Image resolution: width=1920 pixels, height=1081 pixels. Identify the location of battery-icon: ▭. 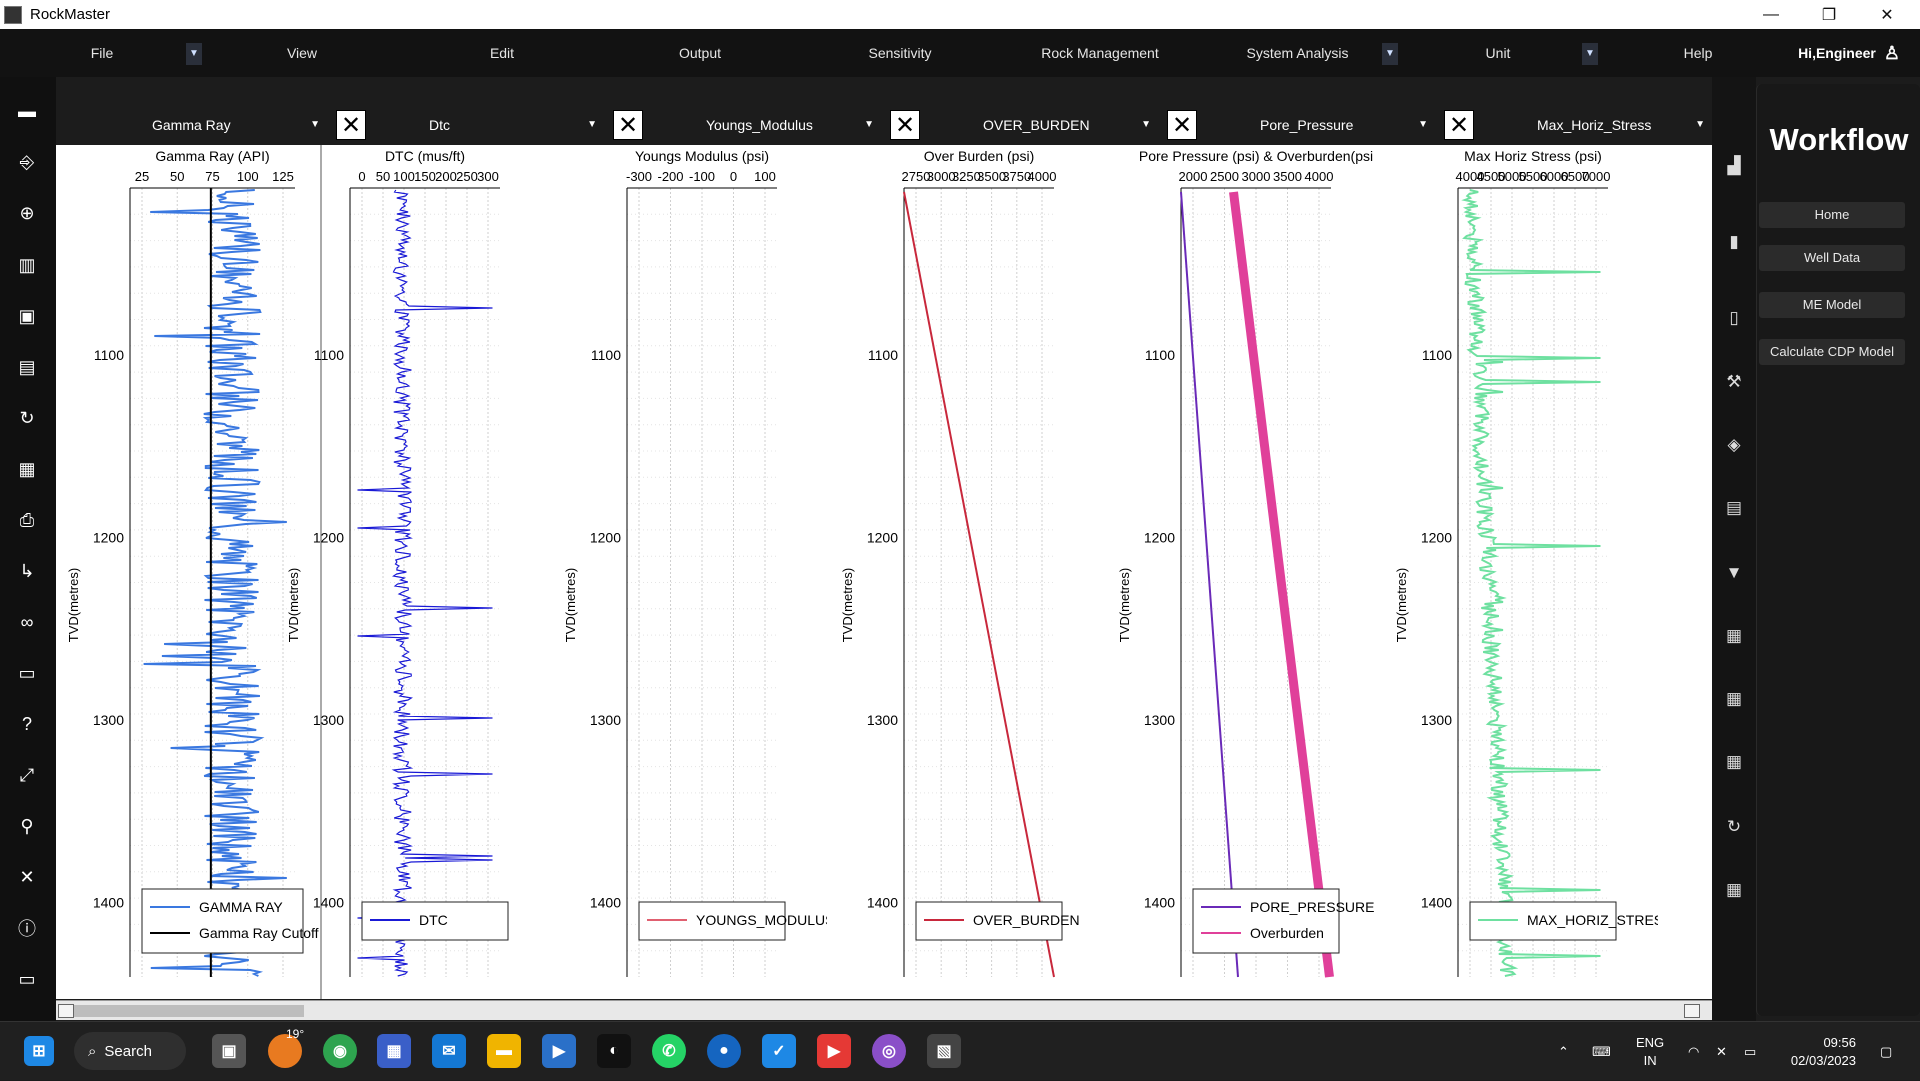
(1750, 1051).